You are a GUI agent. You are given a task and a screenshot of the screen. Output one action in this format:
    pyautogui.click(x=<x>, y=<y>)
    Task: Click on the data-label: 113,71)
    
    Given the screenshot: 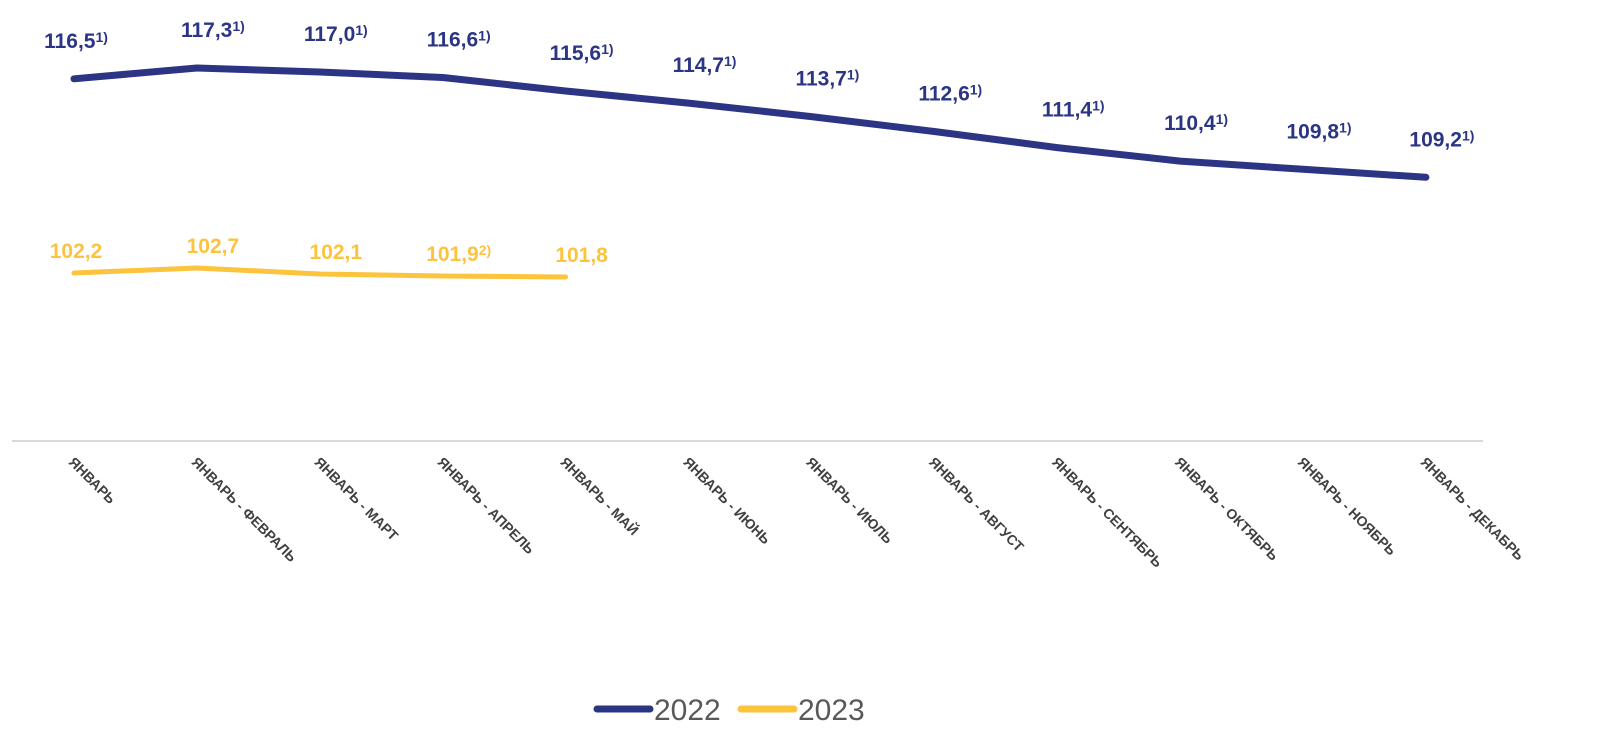 What is the action you would take?
    pyautogui.click(x=827, y=79)
    